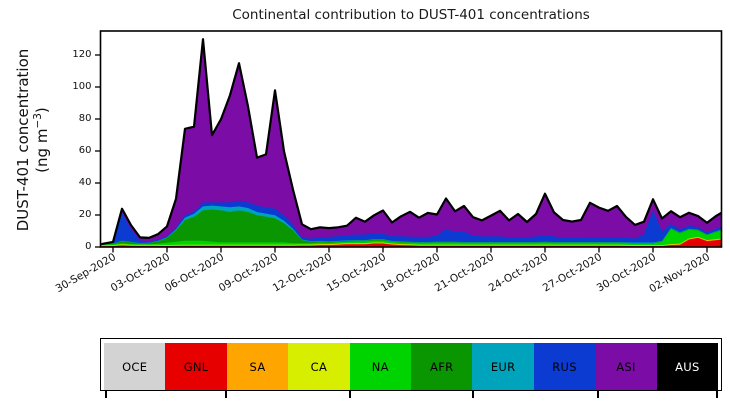 This screenshot has height=402, width=730. I want to click on legend-label: SA, so click(257, 366).